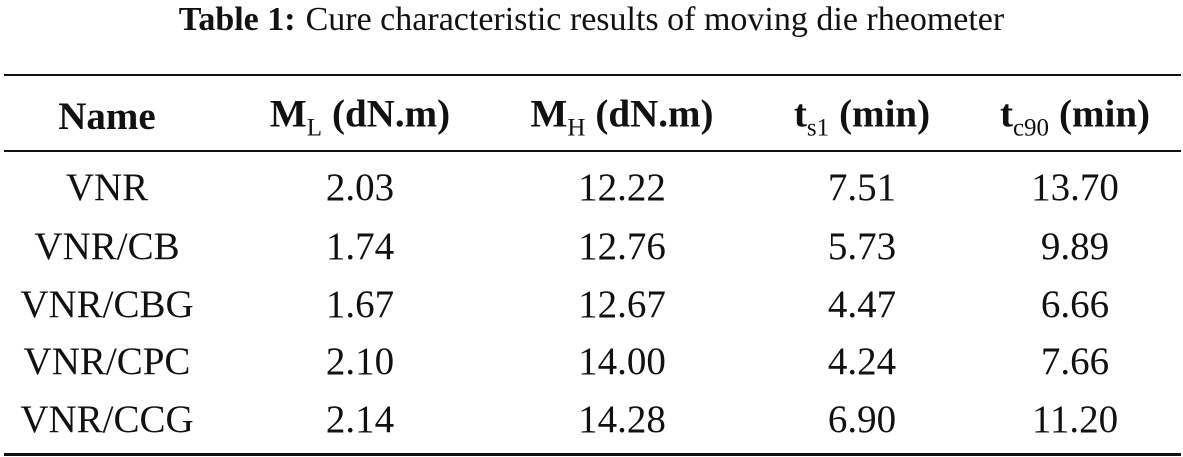  I want to click on header-subscript: c90, so click(1031, 128).